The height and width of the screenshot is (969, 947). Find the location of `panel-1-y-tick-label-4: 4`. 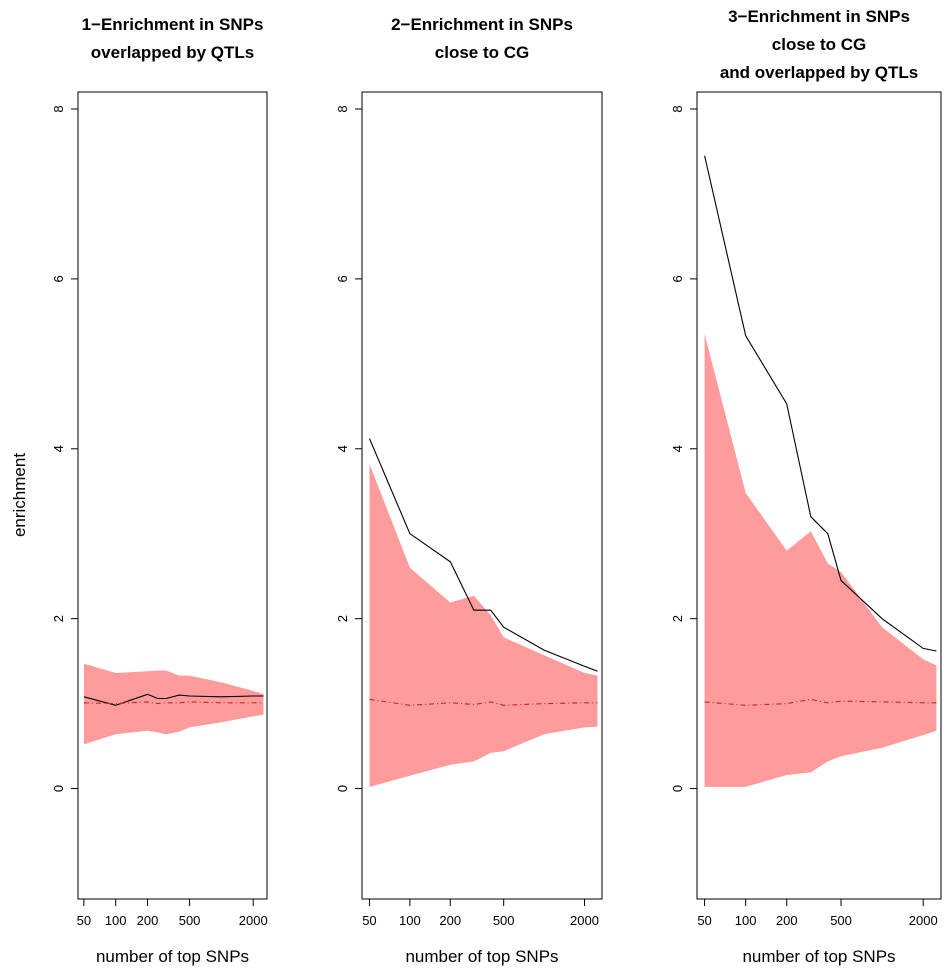

panel-1-y-tick-label-4: 4 is located at coordinates (58, 448).